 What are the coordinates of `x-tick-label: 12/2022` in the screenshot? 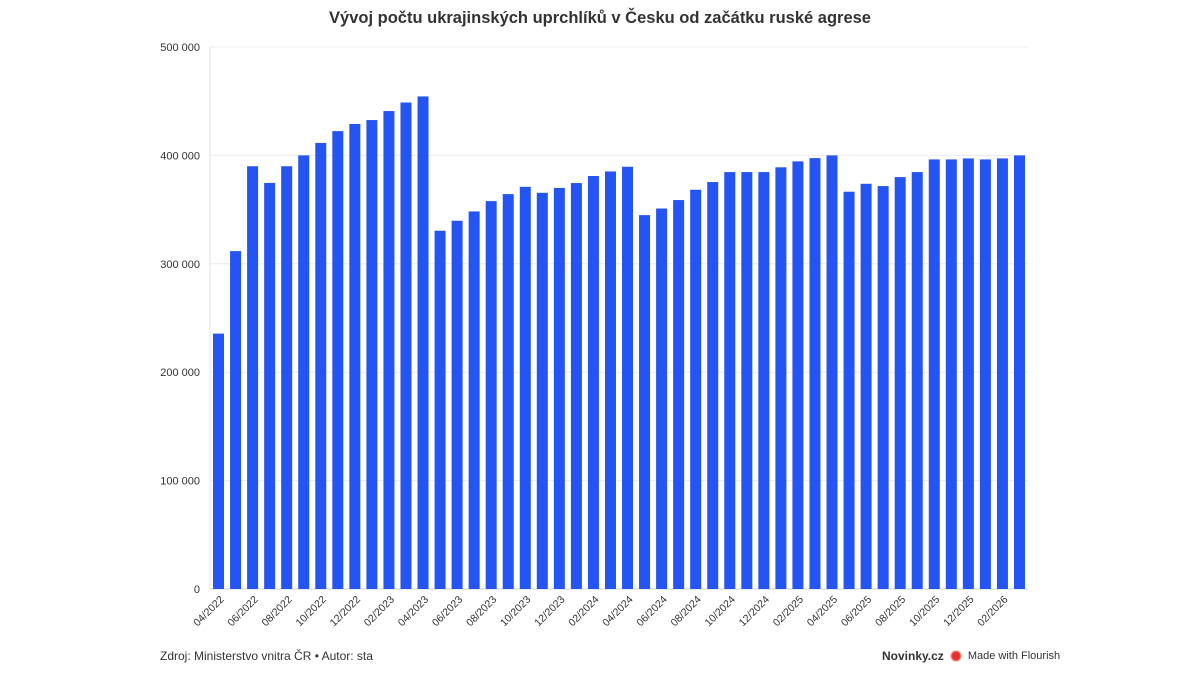 It's located at (345, 611).